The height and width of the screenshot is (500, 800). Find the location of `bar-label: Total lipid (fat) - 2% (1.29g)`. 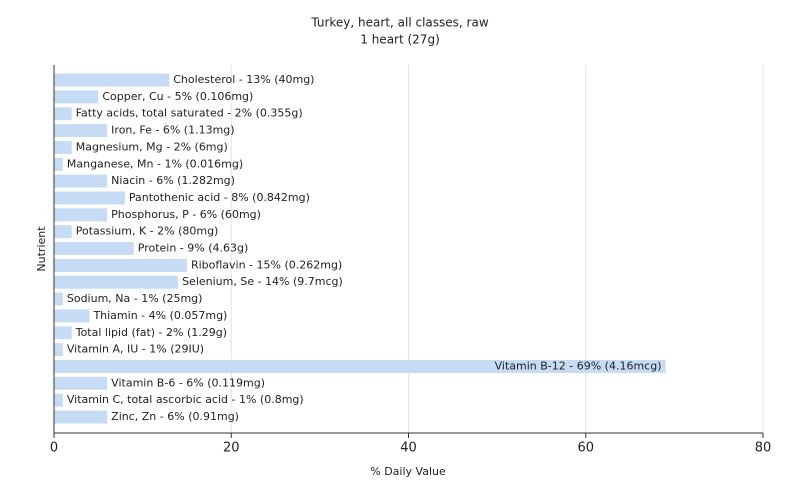

bar-label: Total lipid (fat) - 2% (1.29g) is located at coordinates (151, 332).